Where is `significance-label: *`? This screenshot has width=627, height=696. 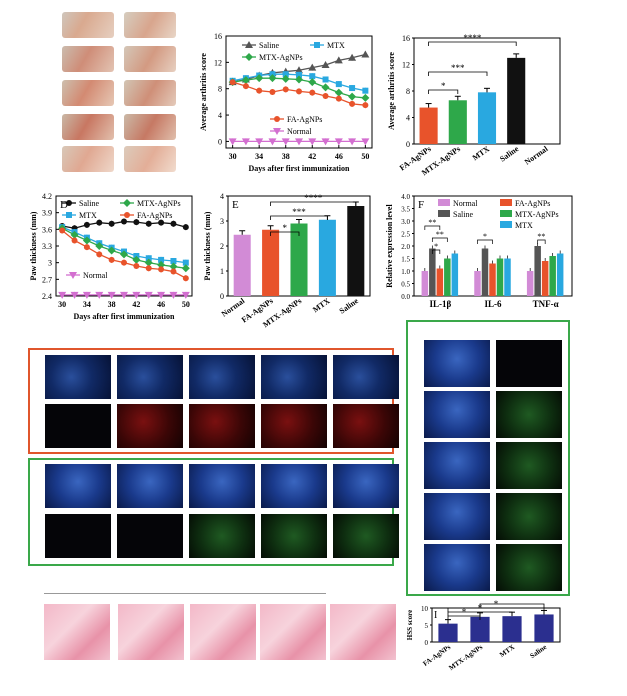 significance-label: * is located at coordinates (436, 246).